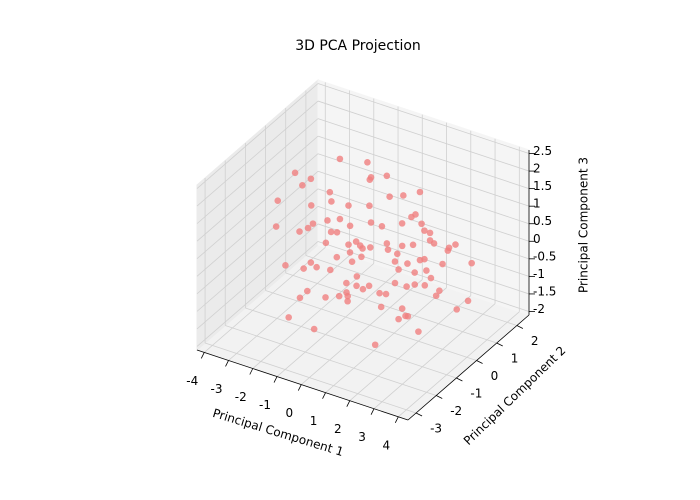  Describe the element at coordinates (515, 359) in the screenshot. I see `y-tick-label: 1` at that location.